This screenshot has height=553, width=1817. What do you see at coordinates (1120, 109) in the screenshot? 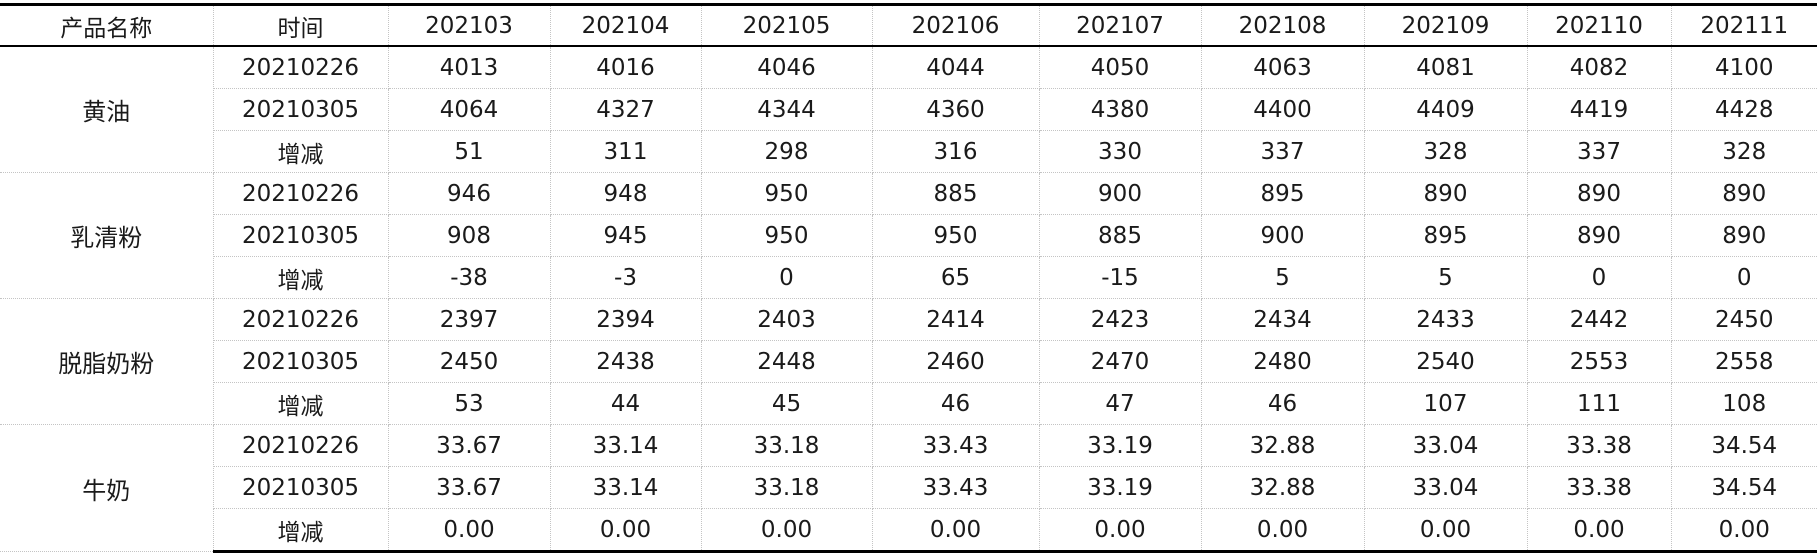
I see `value-cell: 4380` at bounding box center [1120, 109].